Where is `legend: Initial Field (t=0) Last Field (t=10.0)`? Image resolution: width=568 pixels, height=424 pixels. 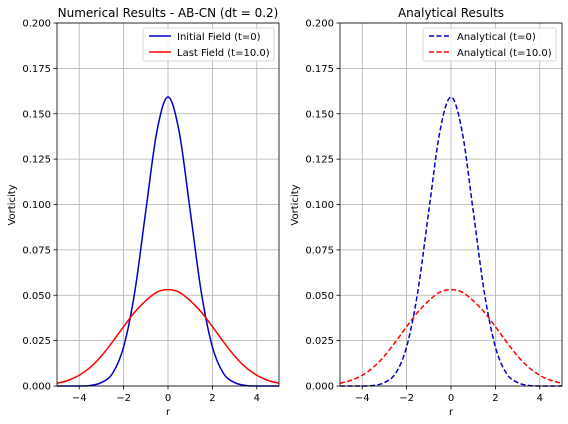
legend: Initial Field (t=0) Last Field (t=10.0) is located at coordinates (208, 44).